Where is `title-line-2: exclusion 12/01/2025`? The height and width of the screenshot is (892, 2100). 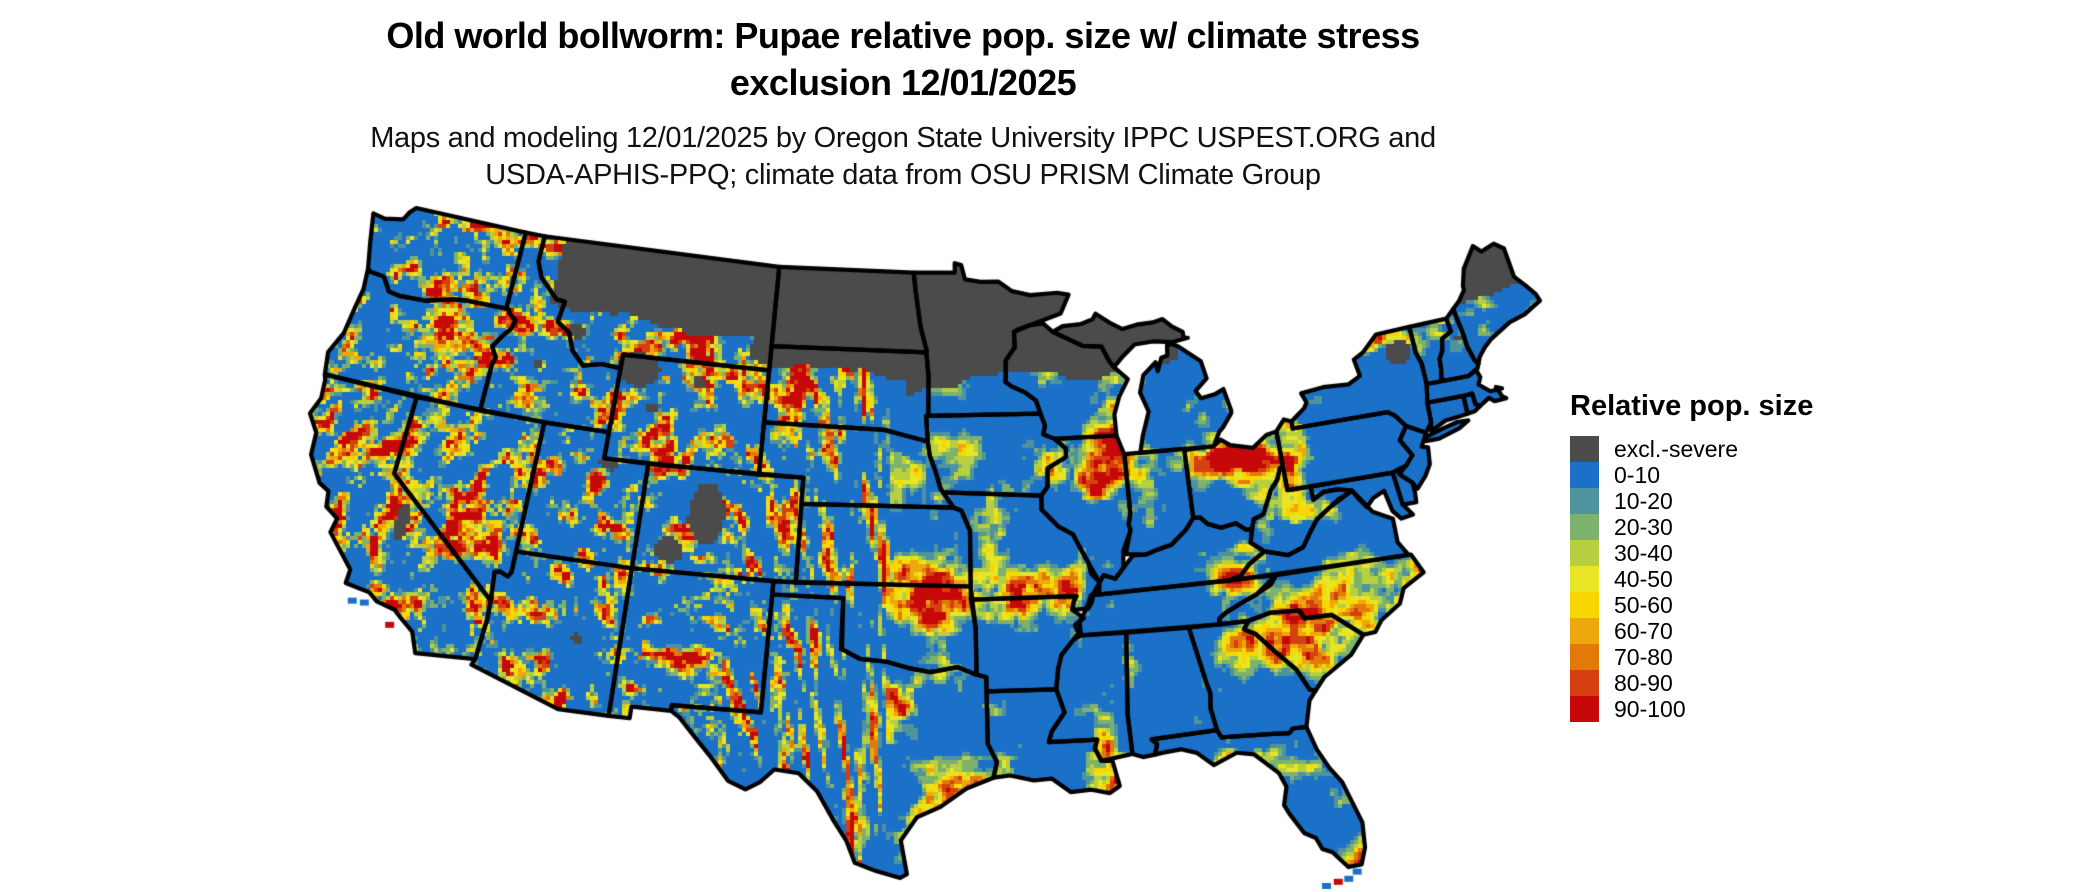
title-line-2: exclusion 12/01/2025 is located at coordinates (903, 82).